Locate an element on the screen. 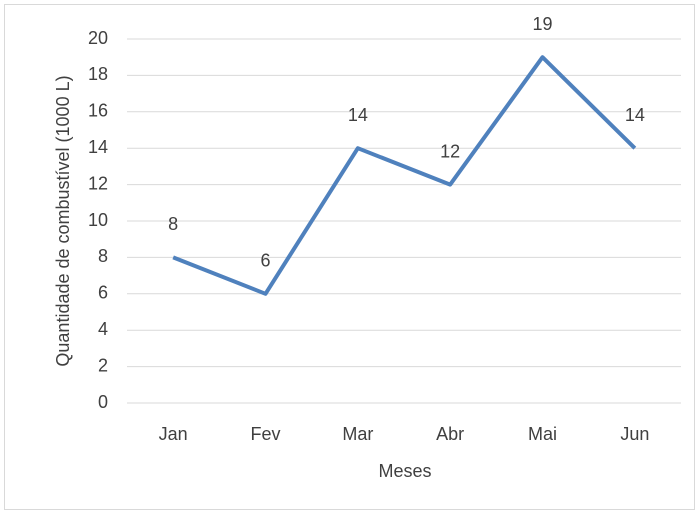 Image resolution: width=700 pixels, height=519 pixels. x-tick-label: Fev is located at coordinates (265, 434).